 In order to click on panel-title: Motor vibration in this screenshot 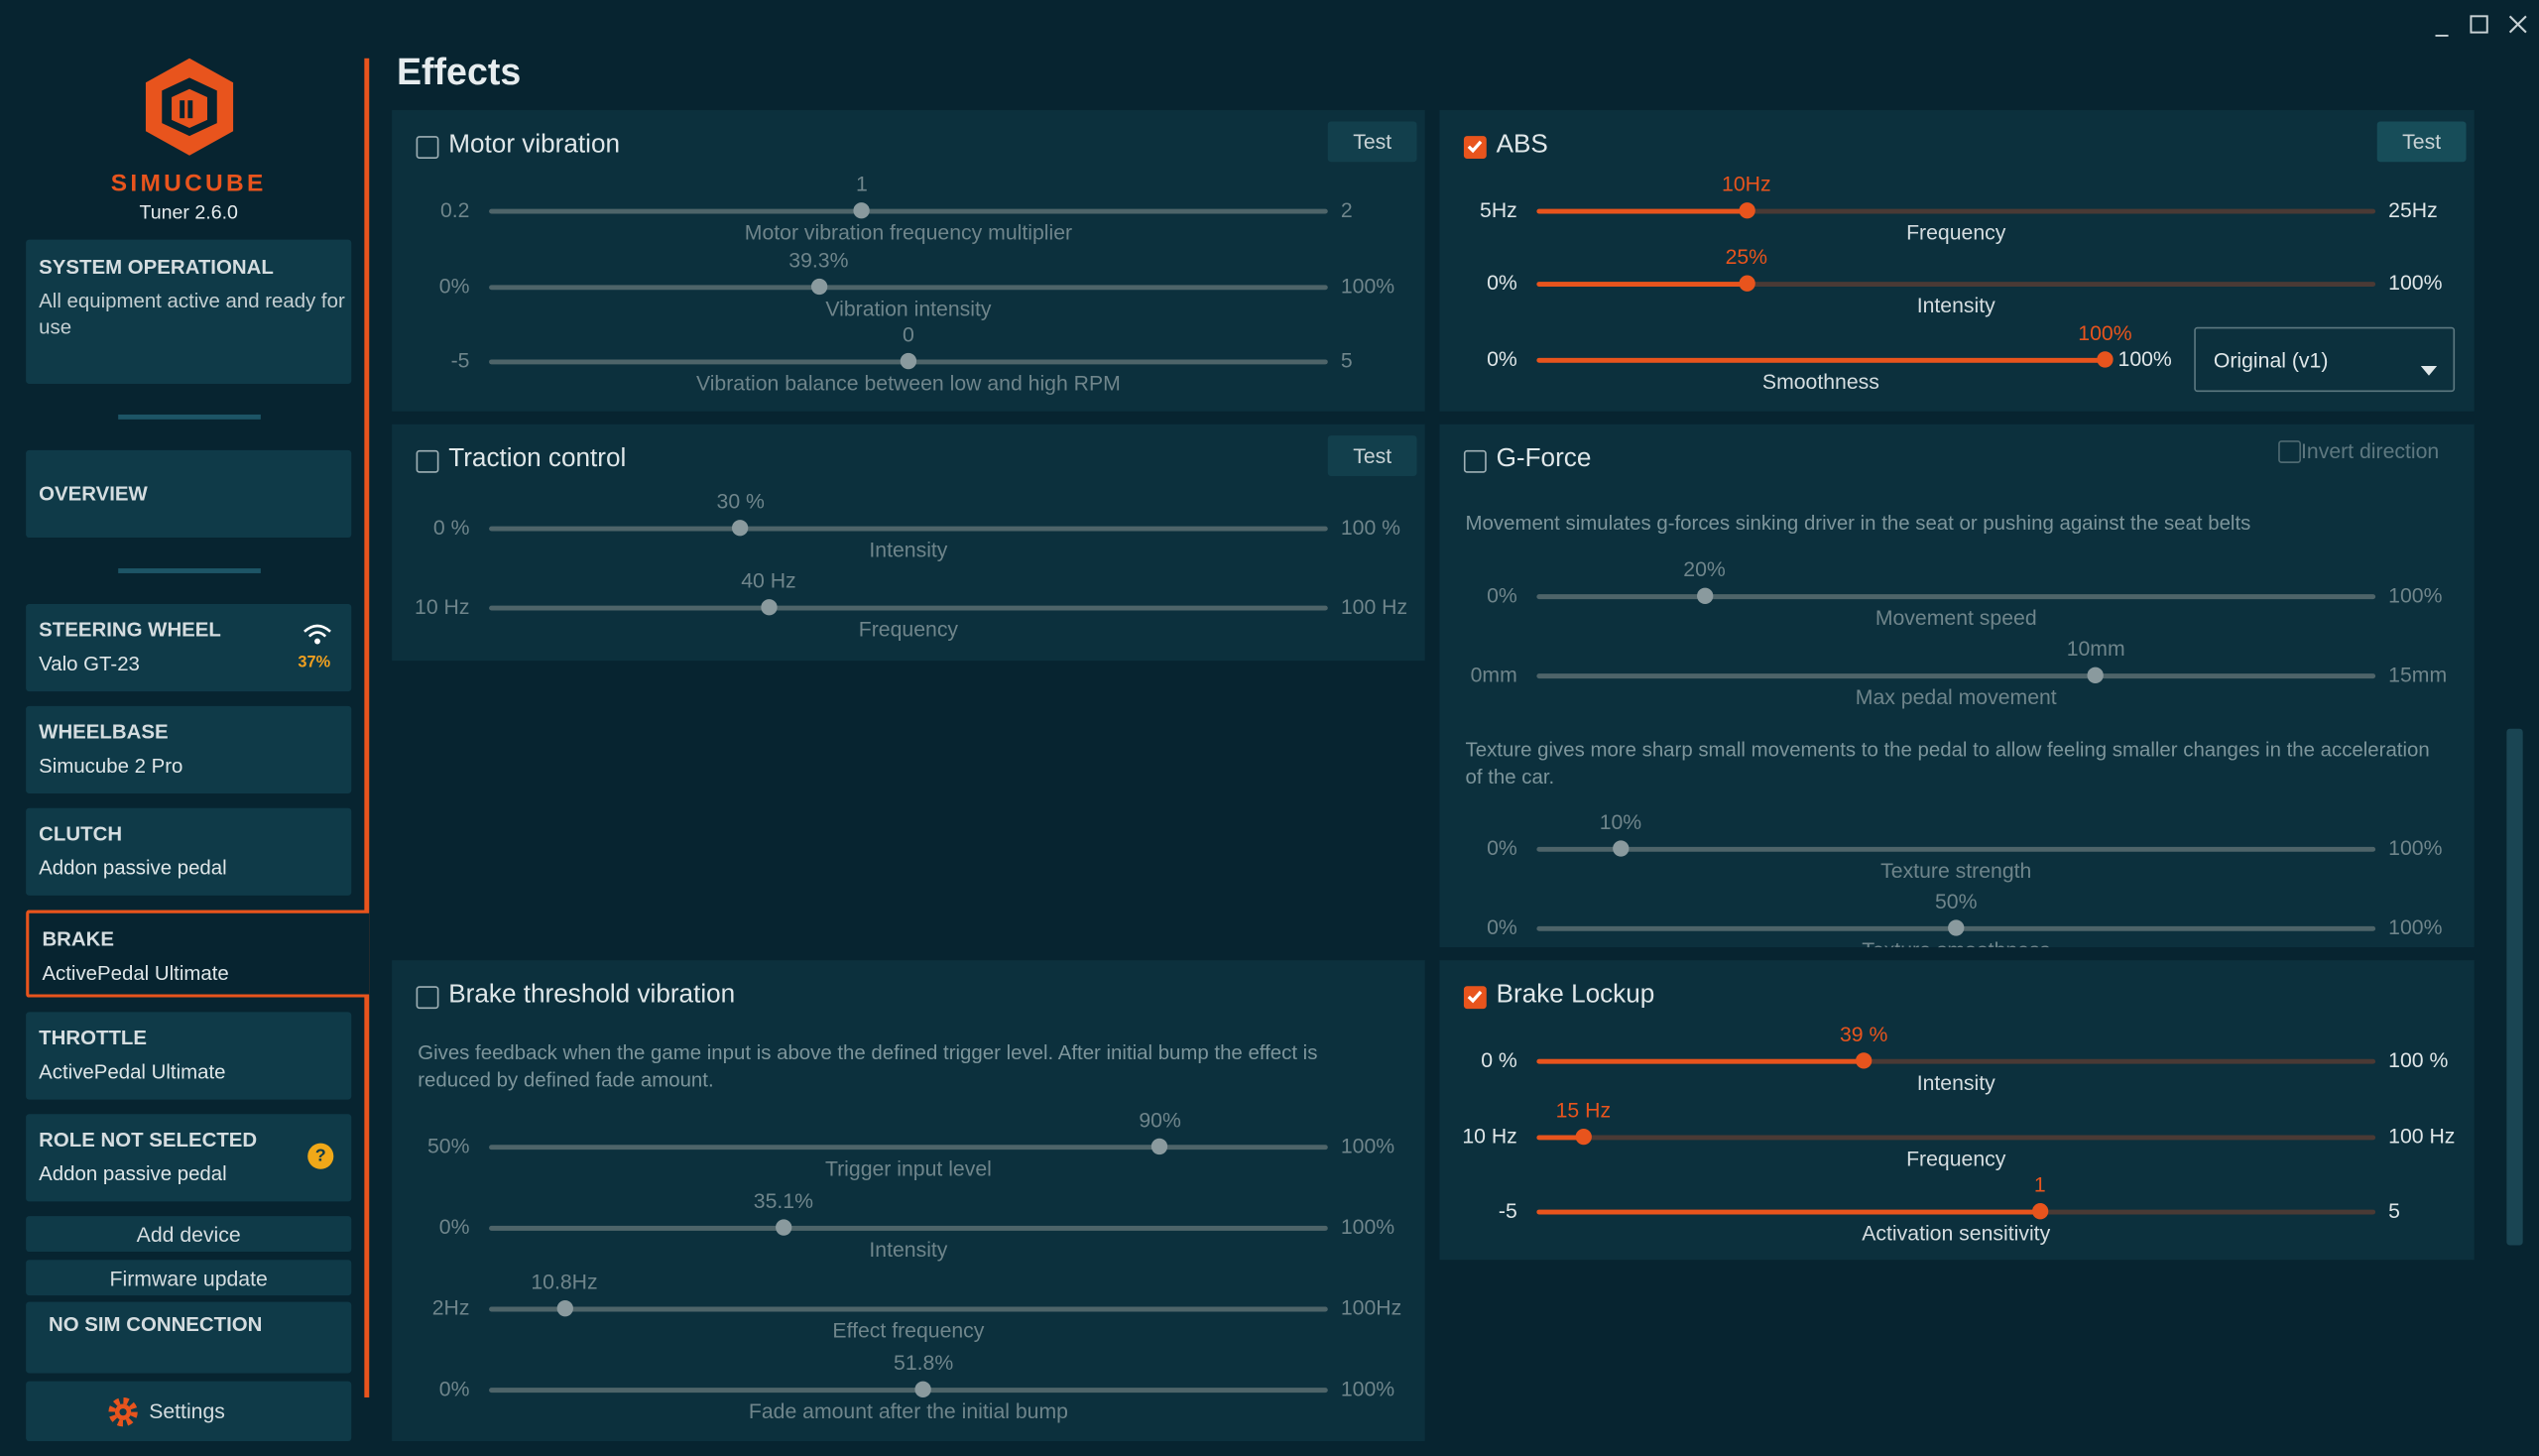, I will do `click(535, 145)`.